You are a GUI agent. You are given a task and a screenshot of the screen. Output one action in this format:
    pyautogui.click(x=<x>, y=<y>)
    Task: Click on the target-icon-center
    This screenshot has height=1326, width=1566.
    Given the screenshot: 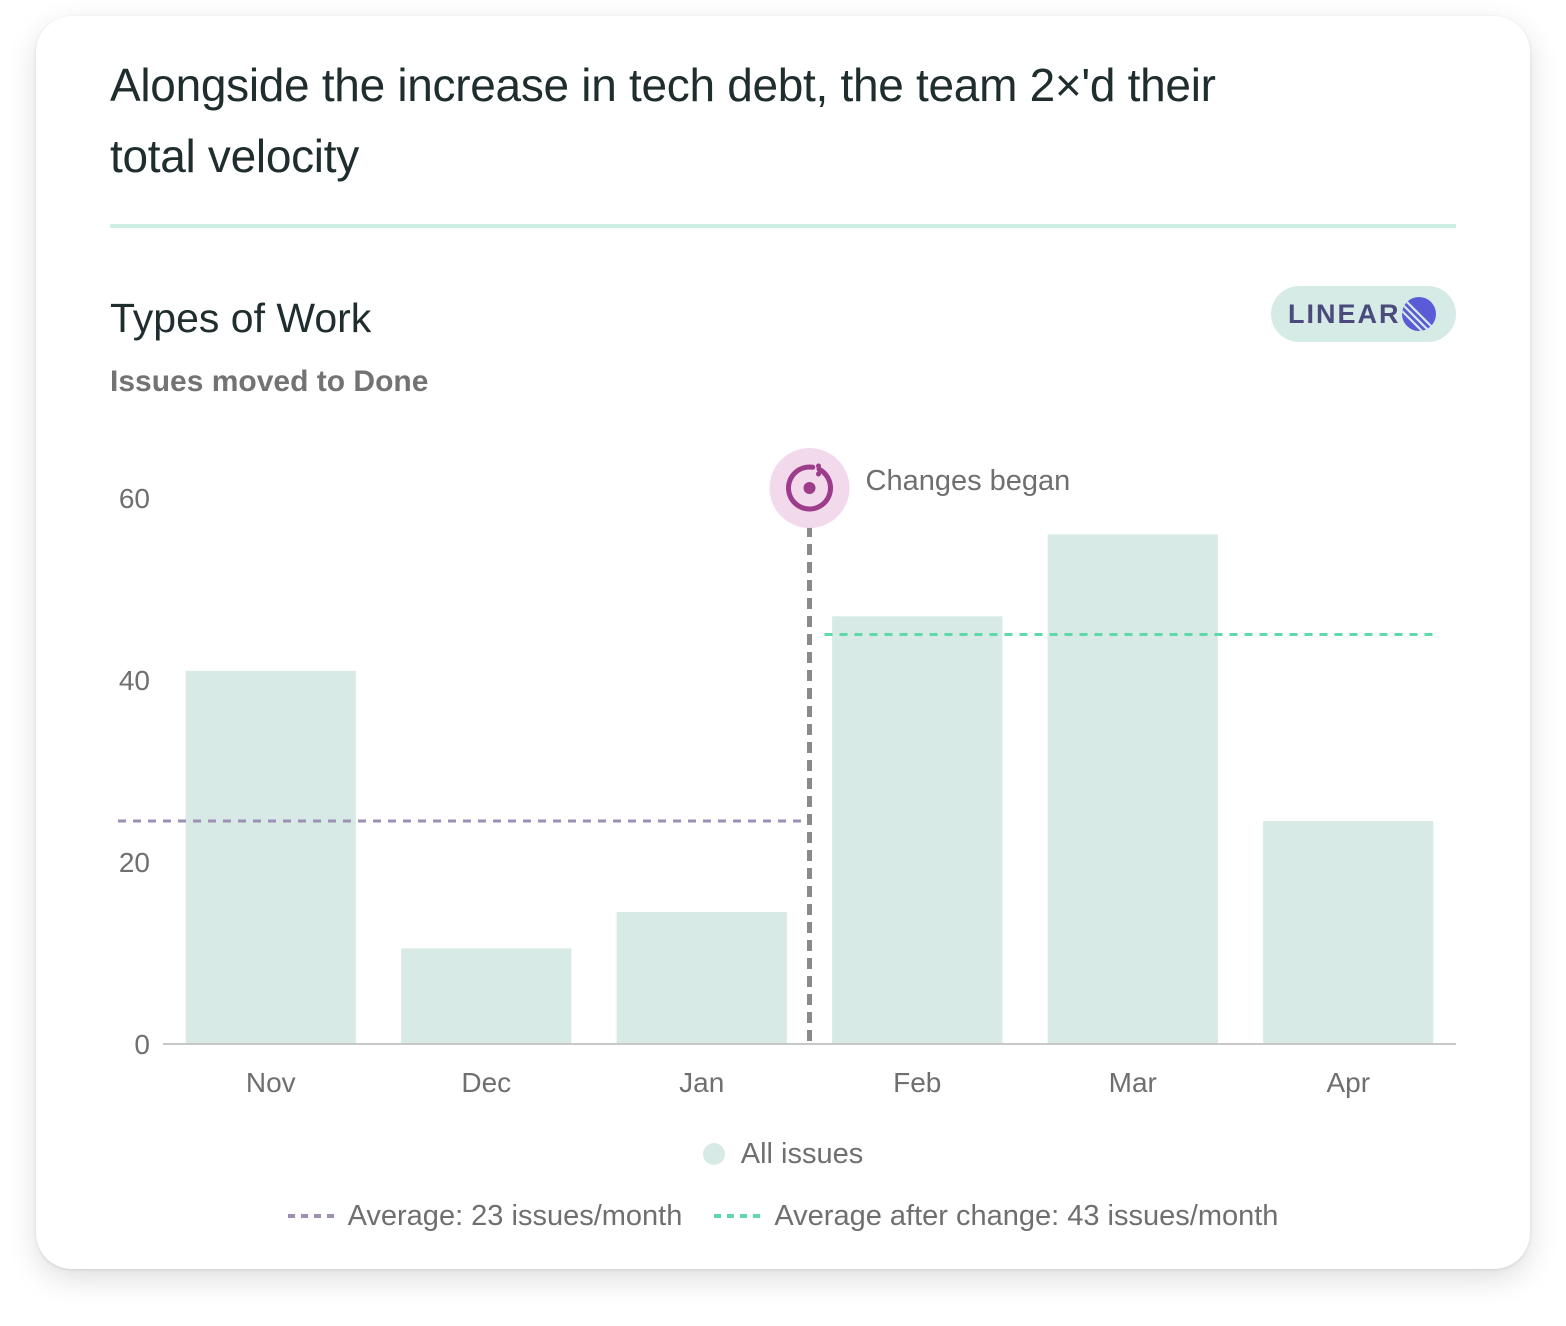 What is the action you would take?
    pyautogui.click(x=809, y=488)
    